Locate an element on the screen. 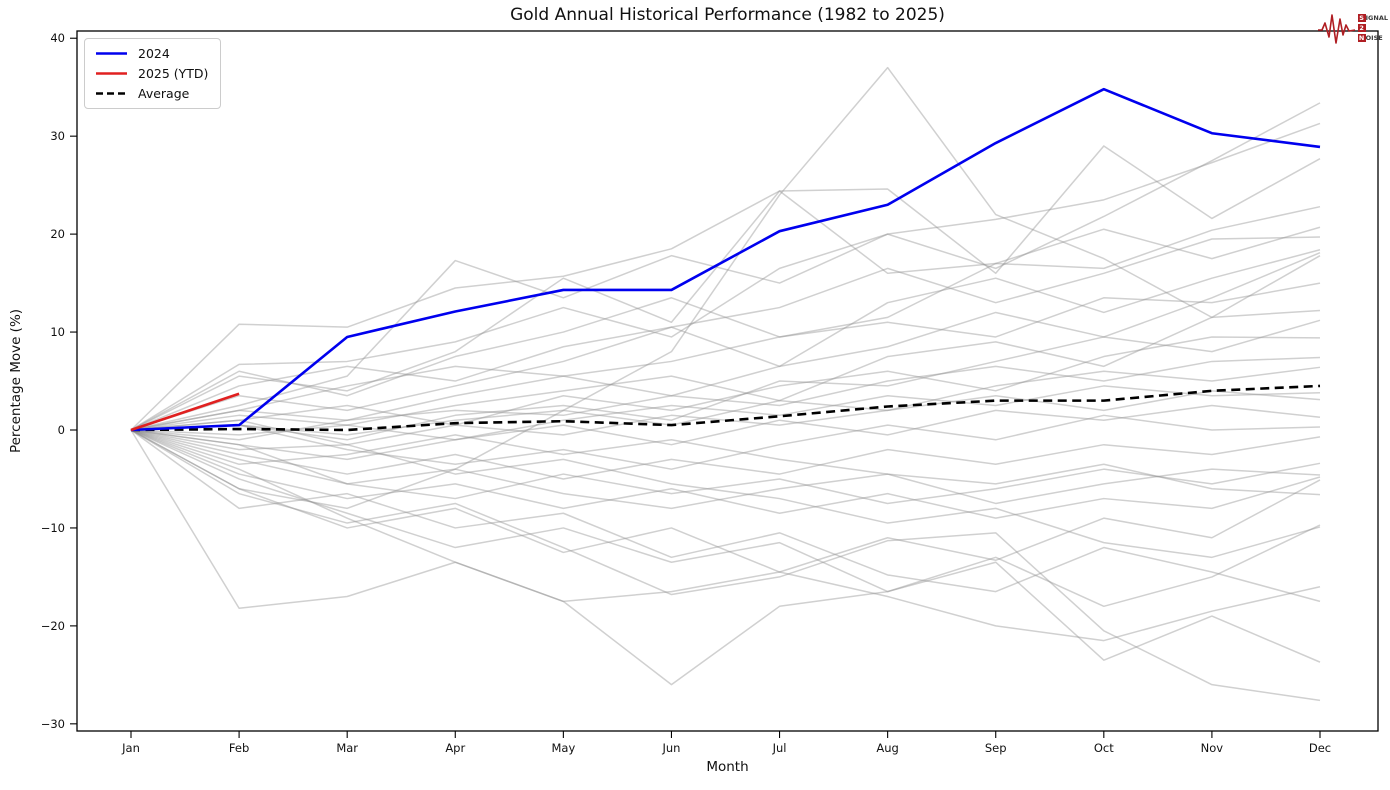 The width and height of the screenshot is (1390, 790). legend: 2024 2025 (YTD) Average is located at coordinates (153, 73).